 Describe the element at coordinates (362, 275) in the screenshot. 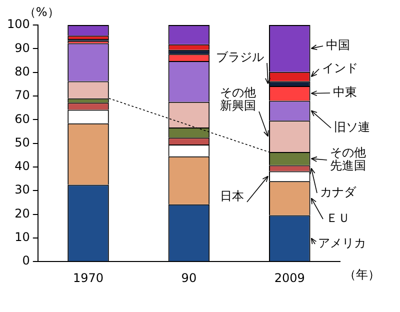

I see `x-axis-title: （年）` at that location.